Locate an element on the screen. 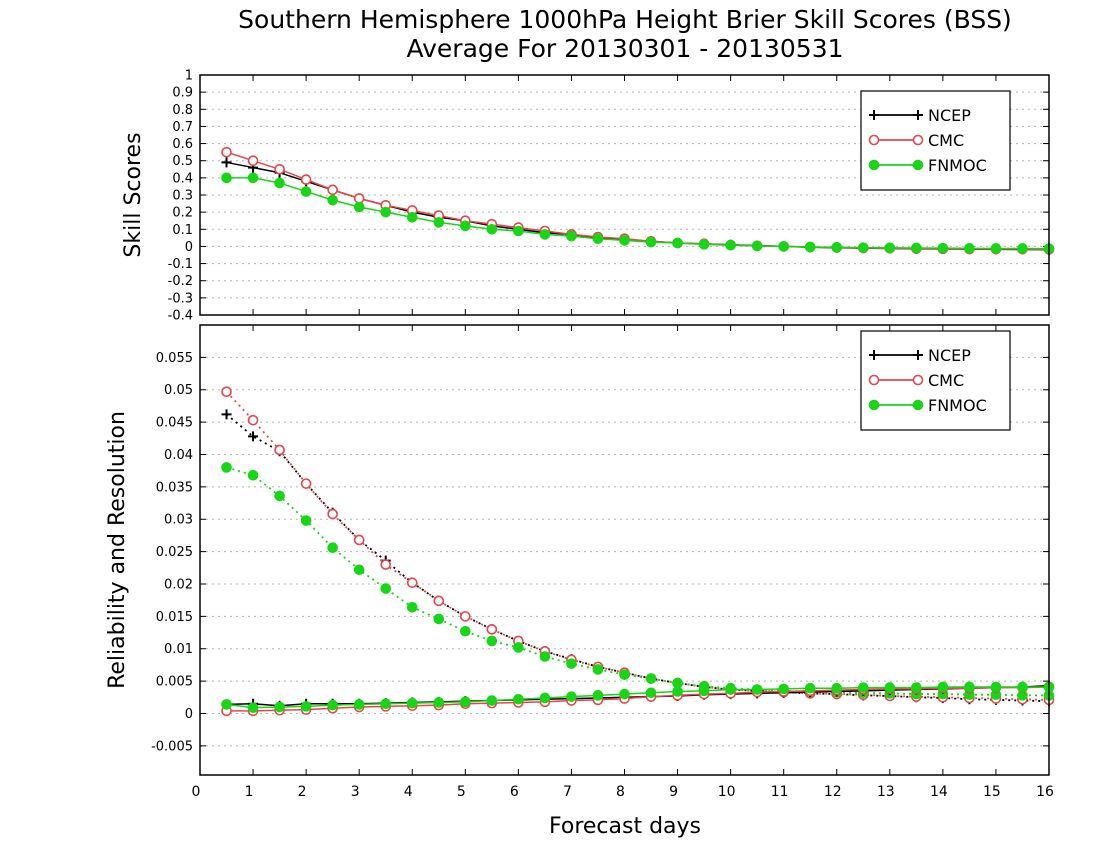 The height and width of the screenshot is (850, 1100). series-line-cmc is located at coordinates (638, 699).